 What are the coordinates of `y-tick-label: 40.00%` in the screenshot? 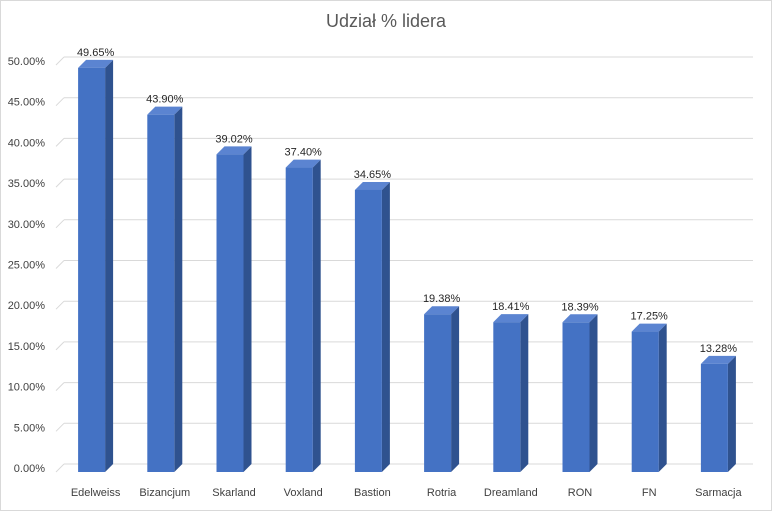 It's located at (27, 143).